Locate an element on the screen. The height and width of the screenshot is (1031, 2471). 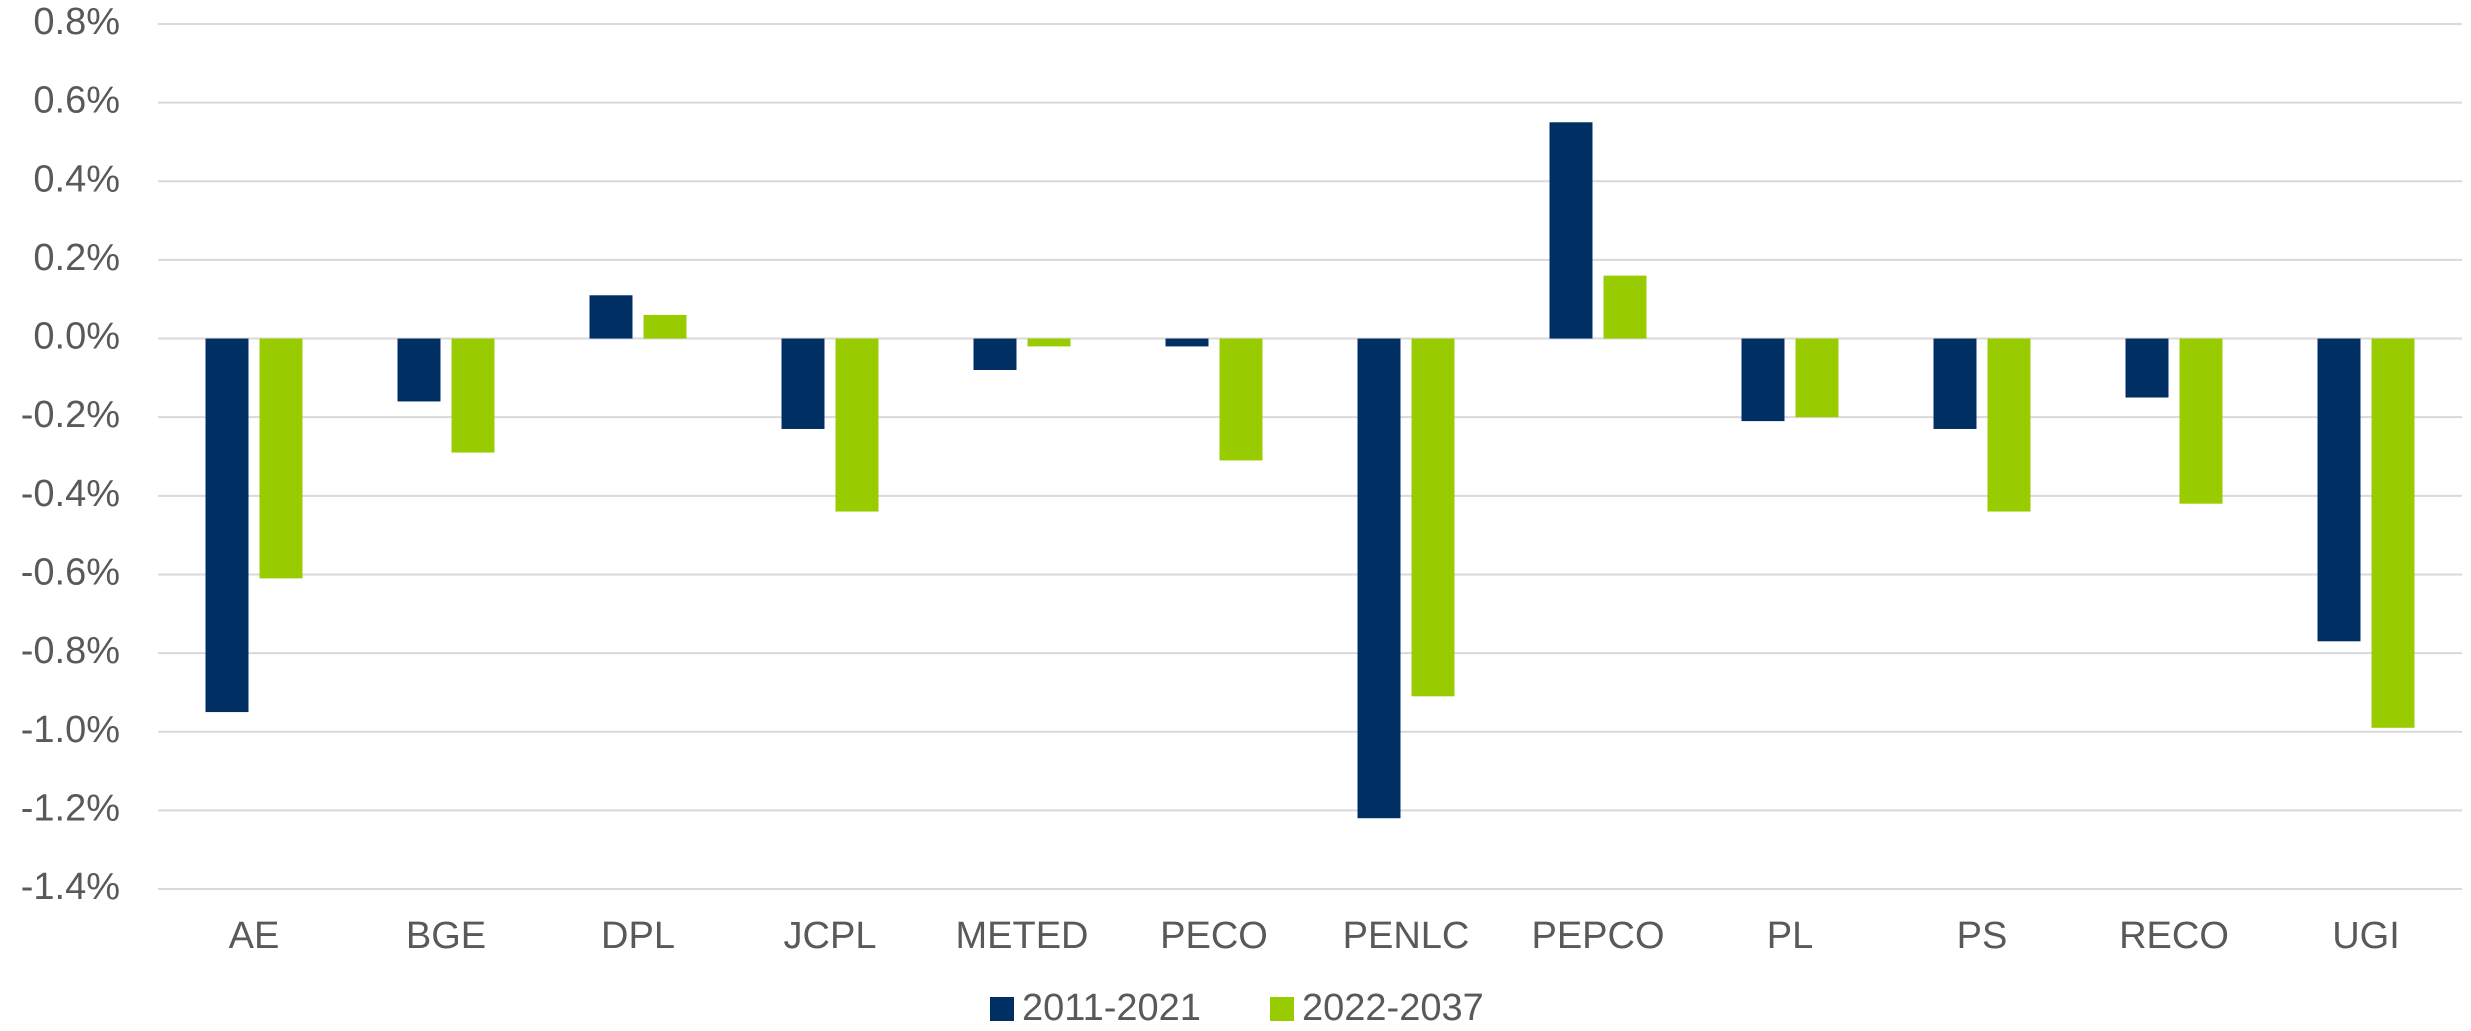
x-tick-label: BGE is located at coordinates (446, 936).